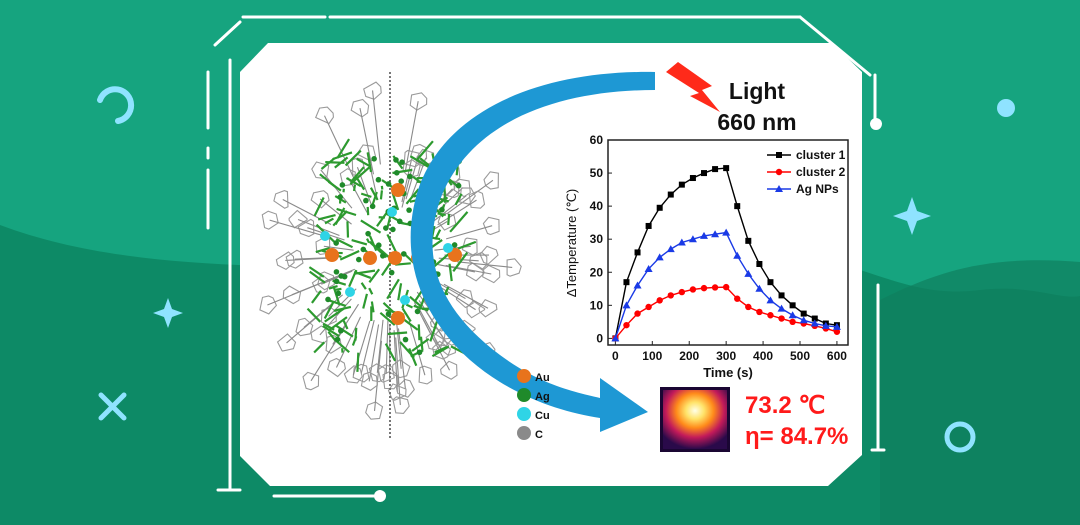 The image size is (1080, 525). What do you see at coordinates (726, 285) in the screenshot?
I see `series-ag-nps` at bounding box center [726, 285].